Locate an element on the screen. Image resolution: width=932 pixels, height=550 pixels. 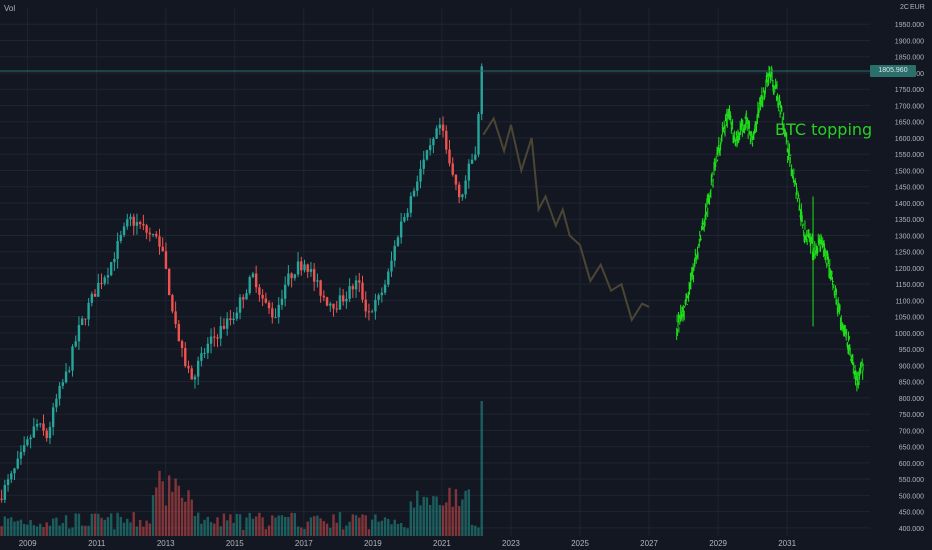
price-tick-label: 750.000 is located at coordinates (911, 415).